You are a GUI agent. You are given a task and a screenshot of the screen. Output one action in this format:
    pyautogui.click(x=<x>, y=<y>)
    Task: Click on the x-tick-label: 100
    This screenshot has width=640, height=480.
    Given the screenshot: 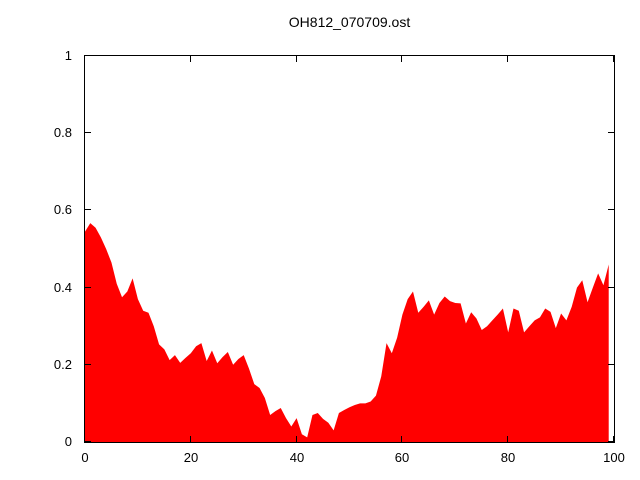 What is the action you would take?
    pyautogui.click(x=614, y=457)
    